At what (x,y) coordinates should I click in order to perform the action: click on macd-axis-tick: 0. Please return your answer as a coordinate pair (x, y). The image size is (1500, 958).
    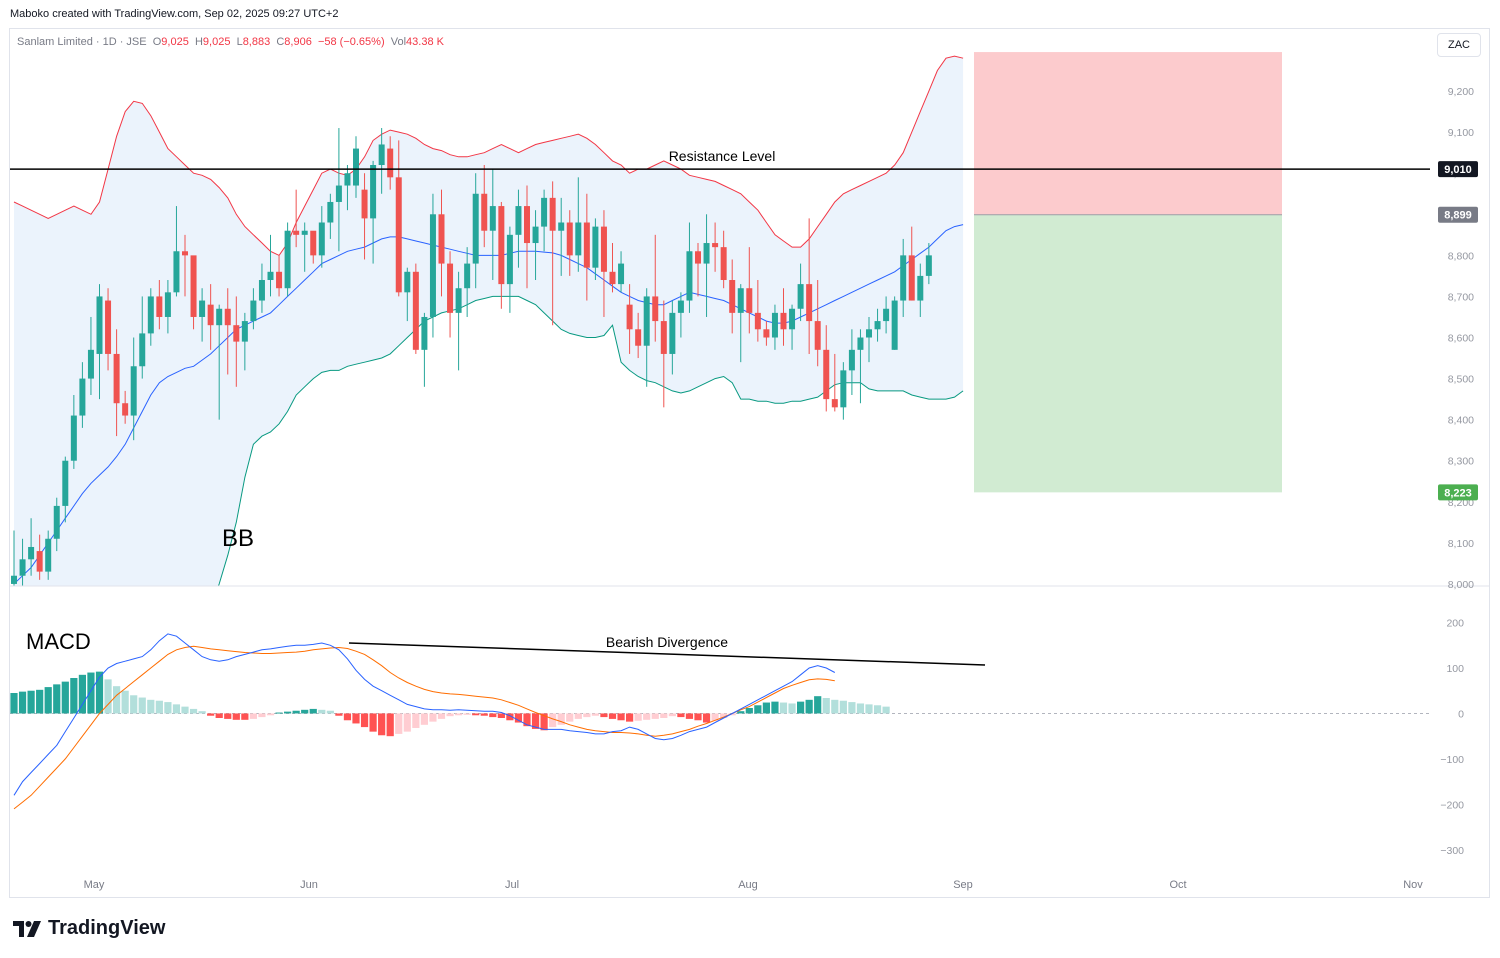
    Looking at the image, I should click on (1461, 714).